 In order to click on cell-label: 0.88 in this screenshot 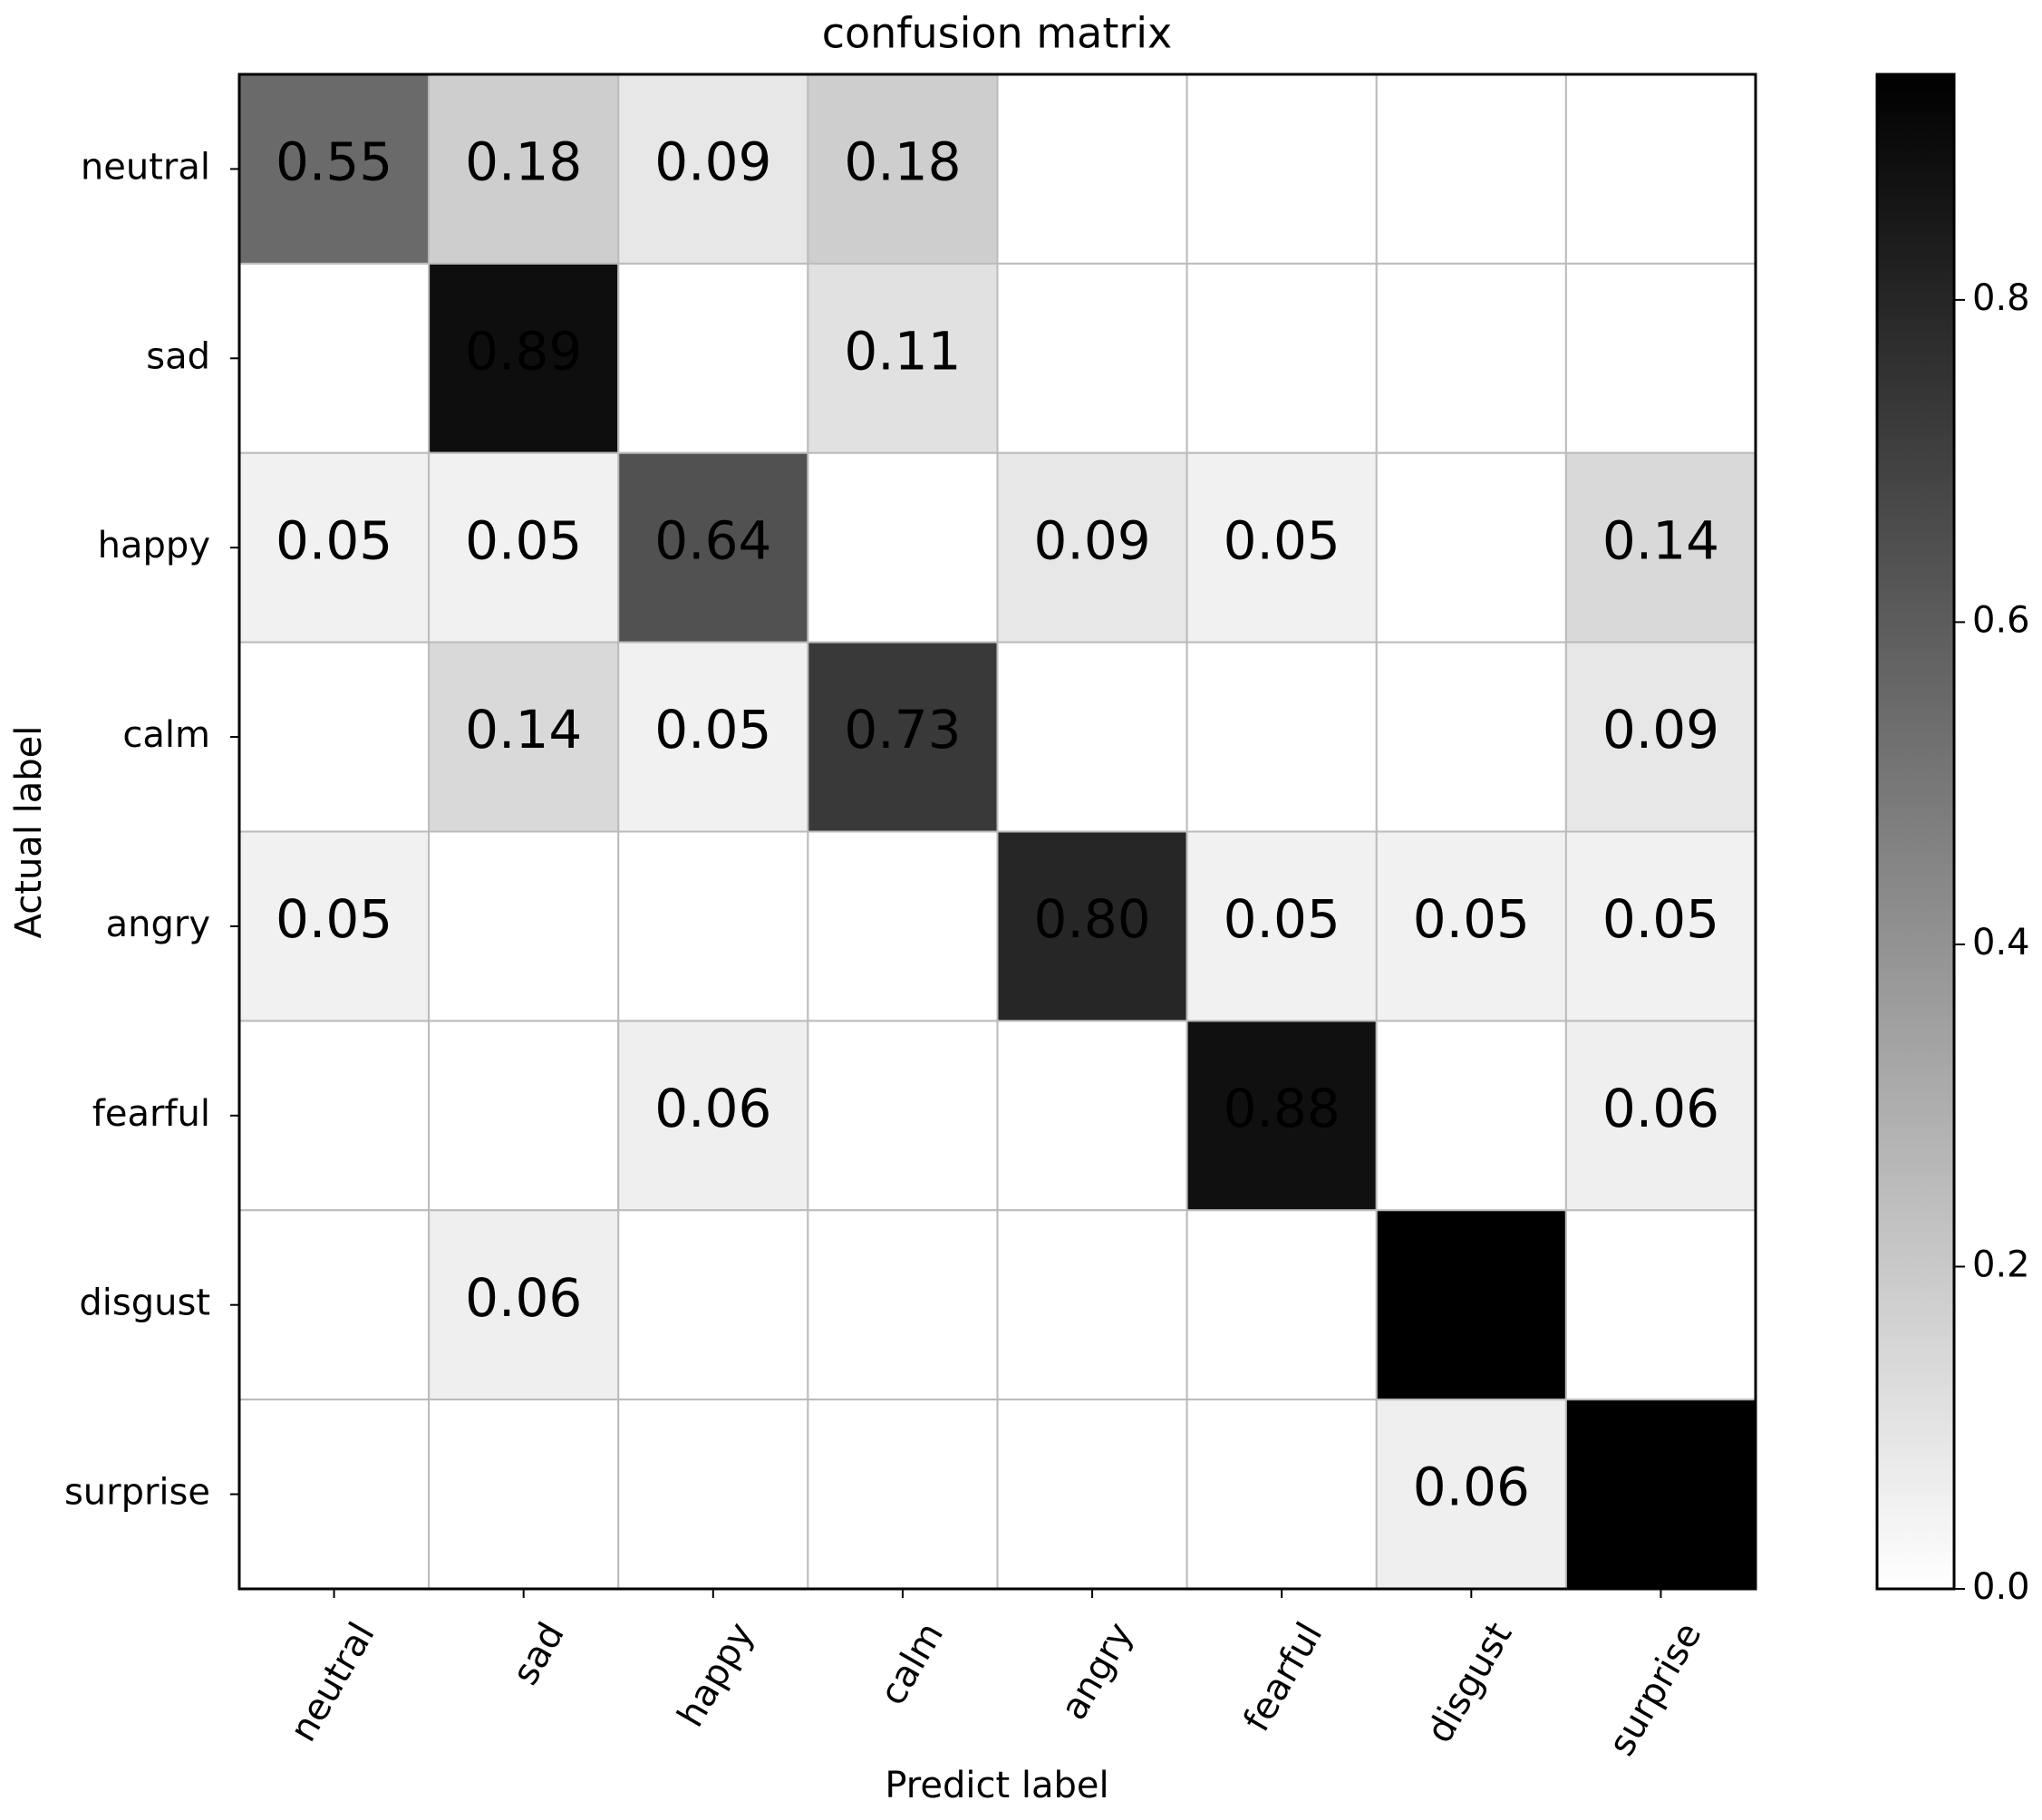, I will do `click(1282, 1109)`.